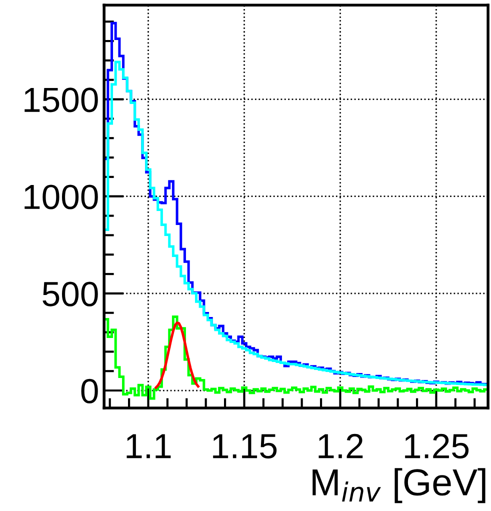  What do you see at coordinates (70, 294) in the screenshot?
I see `y-tick-label: 500` at bounding box center [70, 294].